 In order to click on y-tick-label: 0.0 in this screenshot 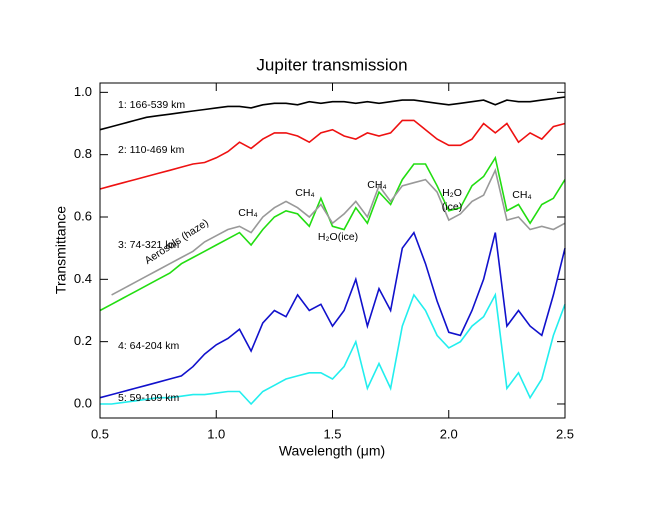, I will do `click(83, 402)`.